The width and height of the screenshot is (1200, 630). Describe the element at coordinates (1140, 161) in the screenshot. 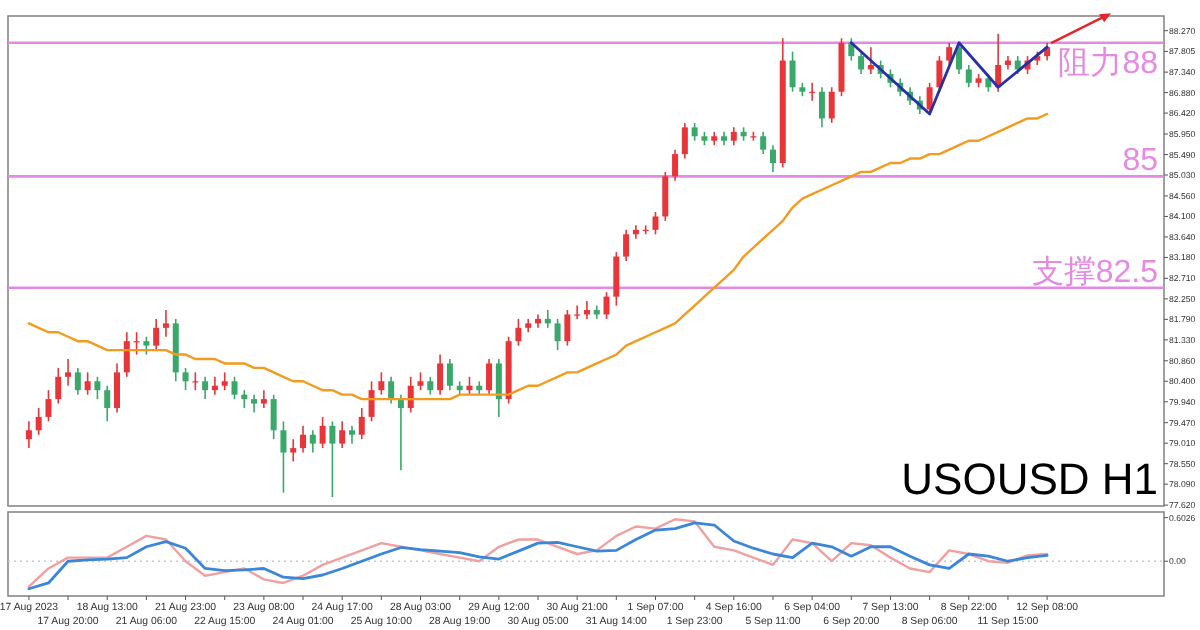

I see `ref-line-label: 85` at that location.